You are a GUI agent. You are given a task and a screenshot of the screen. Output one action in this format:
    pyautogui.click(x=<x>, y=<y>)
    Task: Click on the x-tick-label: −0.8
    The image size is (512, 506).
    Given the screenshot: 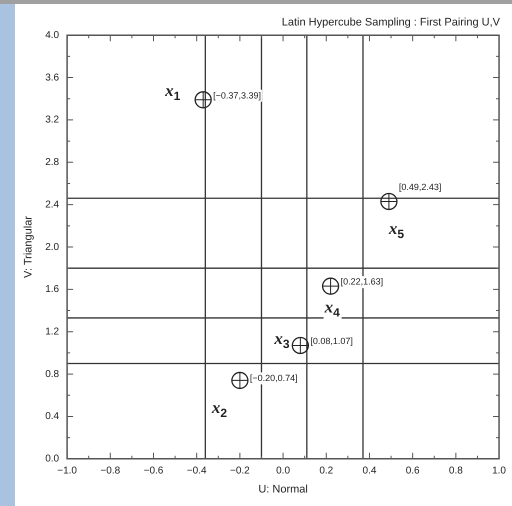 What is the action you would take?
    pyautogui.click(x=110, y=471)
    